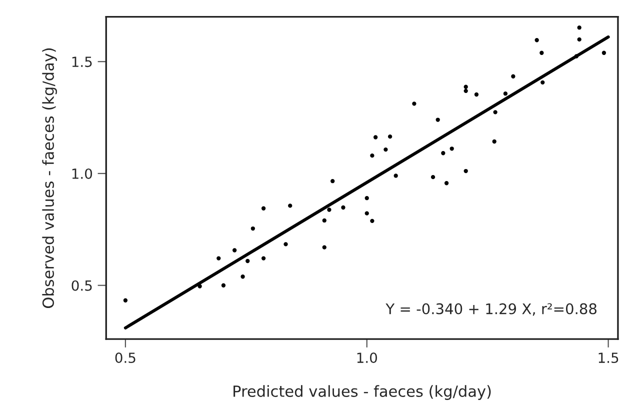 This screenshot has height=411, width=628. What do you see at coordinates (82, 173) in the screenshot?
I see `y-tick-label: 1.0` at bounding box center [82, 173].